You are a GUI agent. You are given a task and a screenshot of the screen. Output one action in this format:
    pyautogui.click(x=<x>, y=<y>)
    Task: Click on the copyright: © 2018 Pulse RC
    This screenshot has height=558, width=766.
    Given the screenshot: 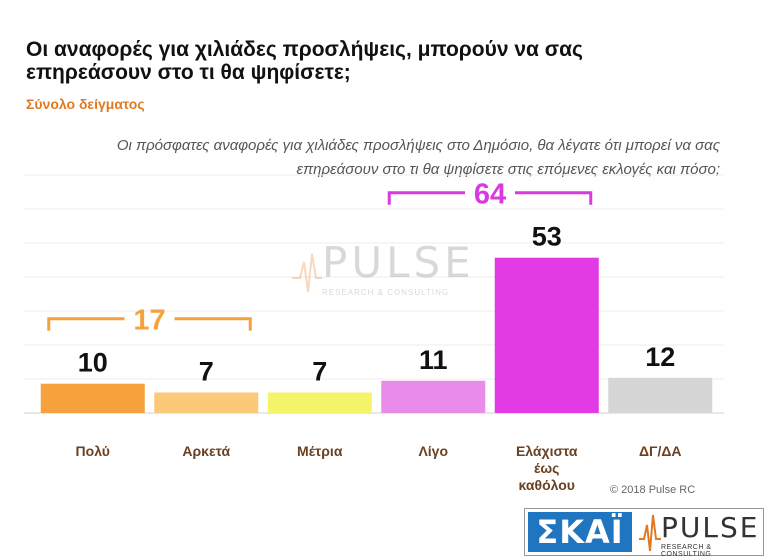 What is the action you would take?
    pyautogui.click(x=653, y=490)
    